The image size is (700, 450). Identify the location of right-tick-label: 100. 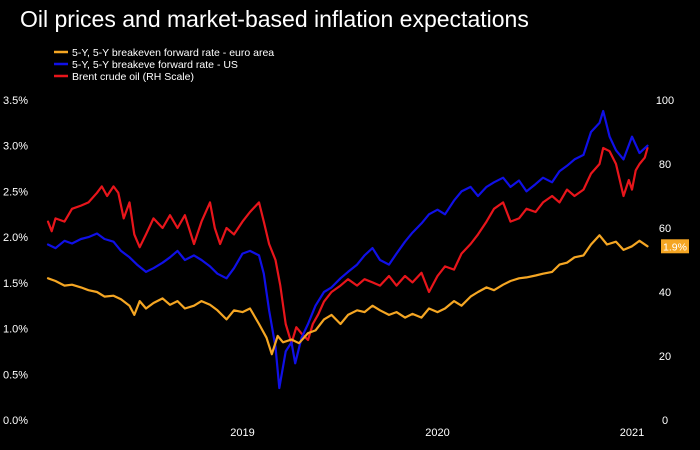
(665, 101).